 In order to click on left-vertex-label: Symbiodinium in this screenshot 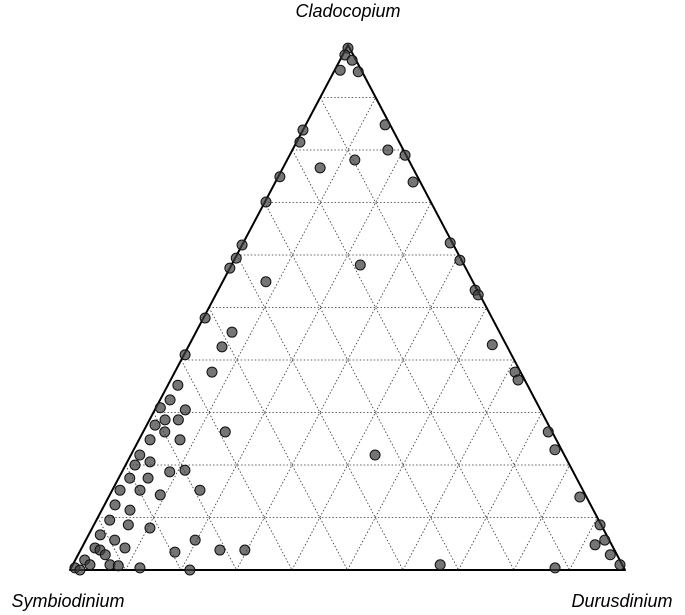, I will do `click(67, 601)`.